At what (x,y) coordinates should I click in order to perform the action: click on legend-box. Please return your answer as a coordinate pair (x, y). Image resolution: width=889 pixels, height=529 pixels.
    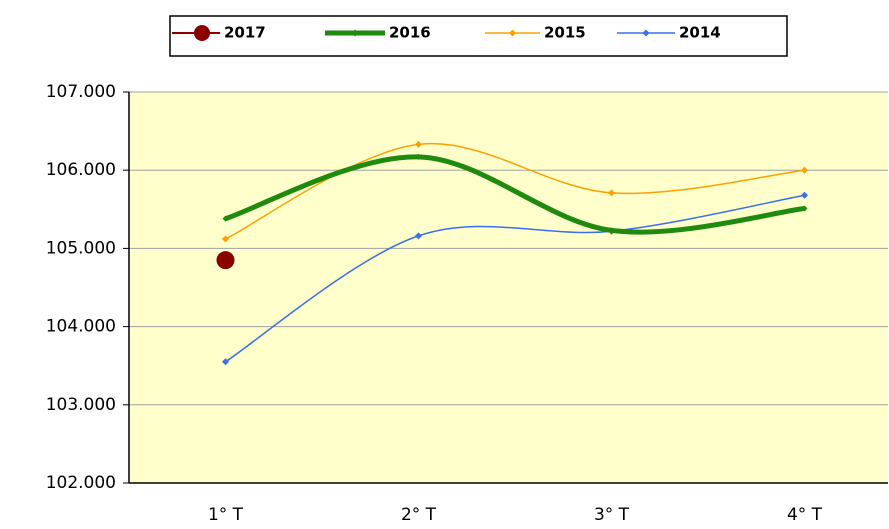
    Looking at the image, I should click on (478, 36).